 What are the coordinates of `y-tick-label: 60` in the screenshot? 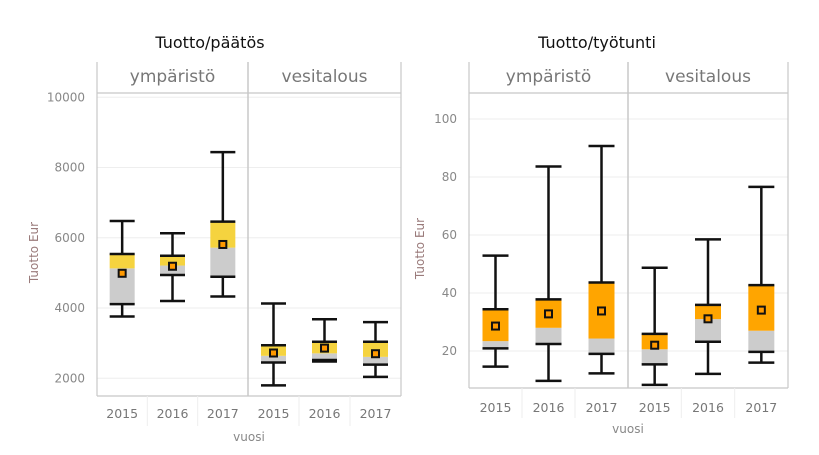 It's located at (449, 235).